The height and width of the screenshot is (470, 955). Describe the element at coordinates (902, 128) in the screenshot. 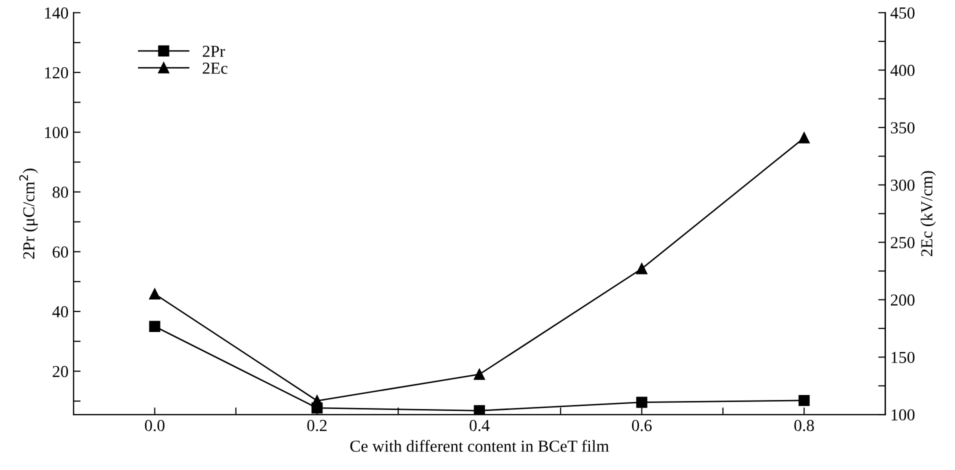

I see `y2-tick-label: 350` at that location.